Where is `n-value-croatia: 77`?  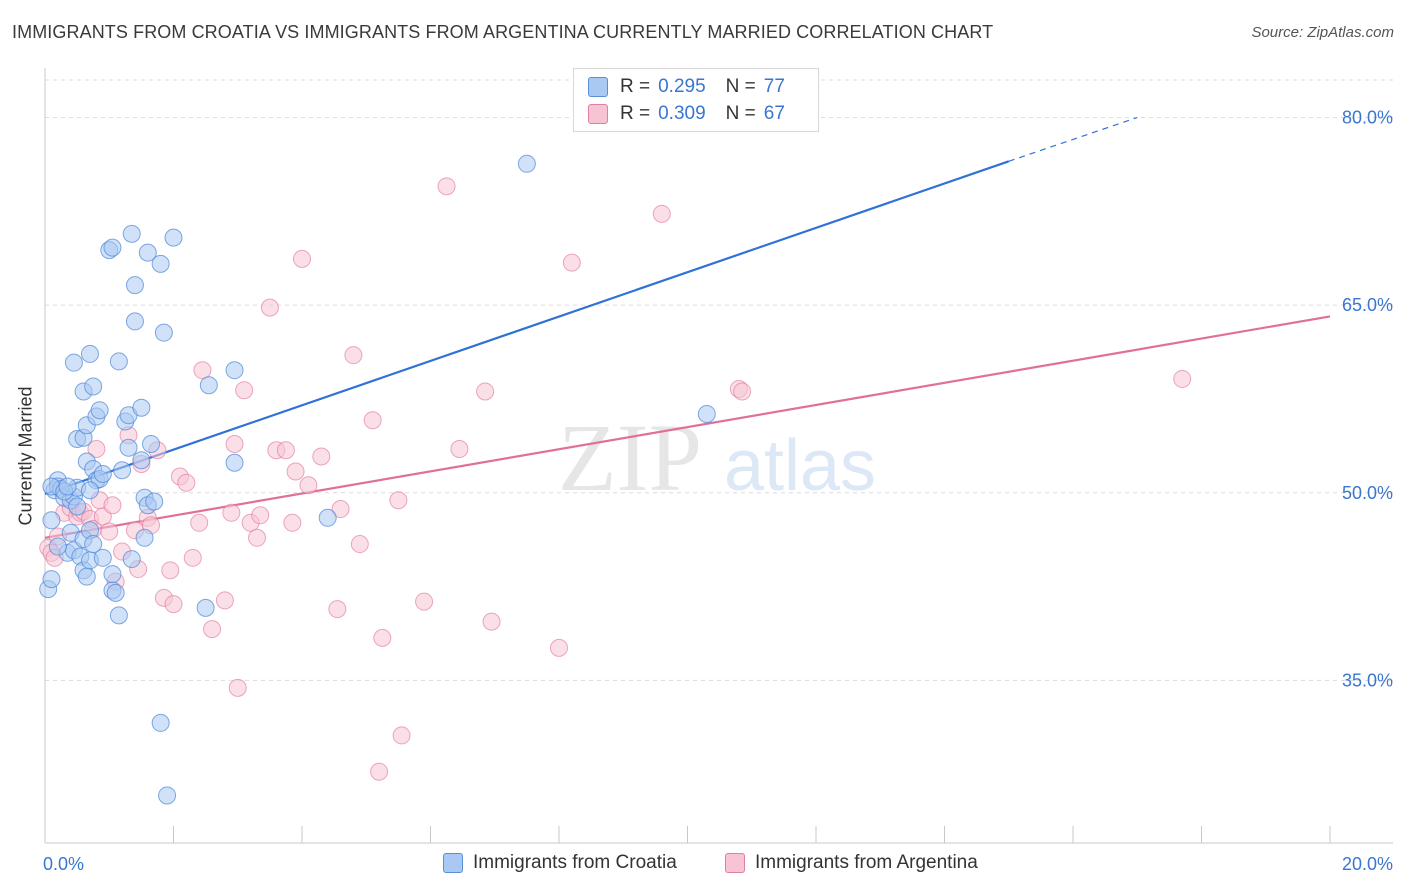 n-value-croatia: 77 is located at coordinates (774, 86).